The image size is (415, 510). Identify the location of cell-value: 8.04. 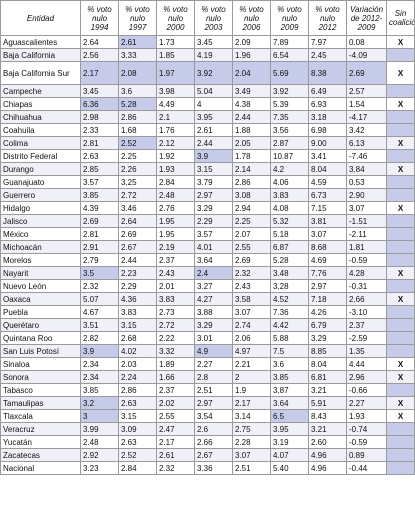
(327, 169).